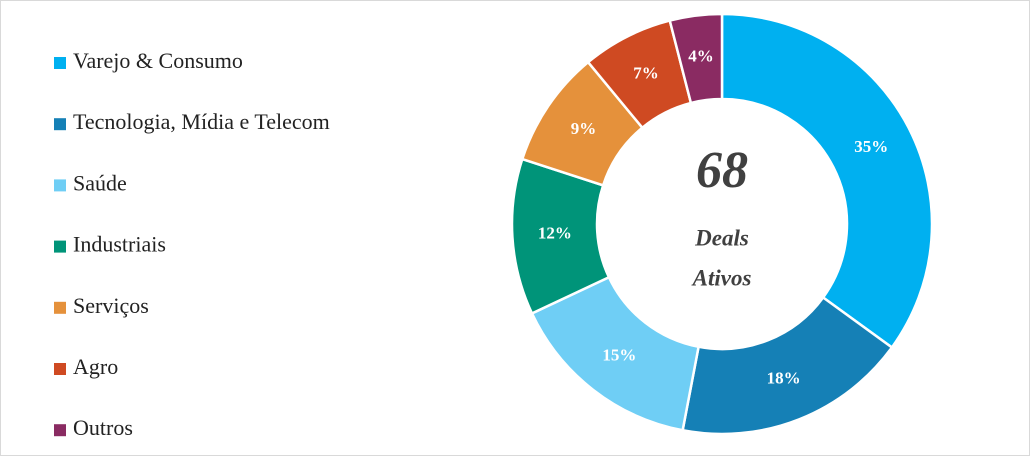 This screenshot has width=1030, height=456. What do you see at coordinates (111, 305) in the screenshot?
I see `legend-label: Serviços` at bounding box center [111, 305].